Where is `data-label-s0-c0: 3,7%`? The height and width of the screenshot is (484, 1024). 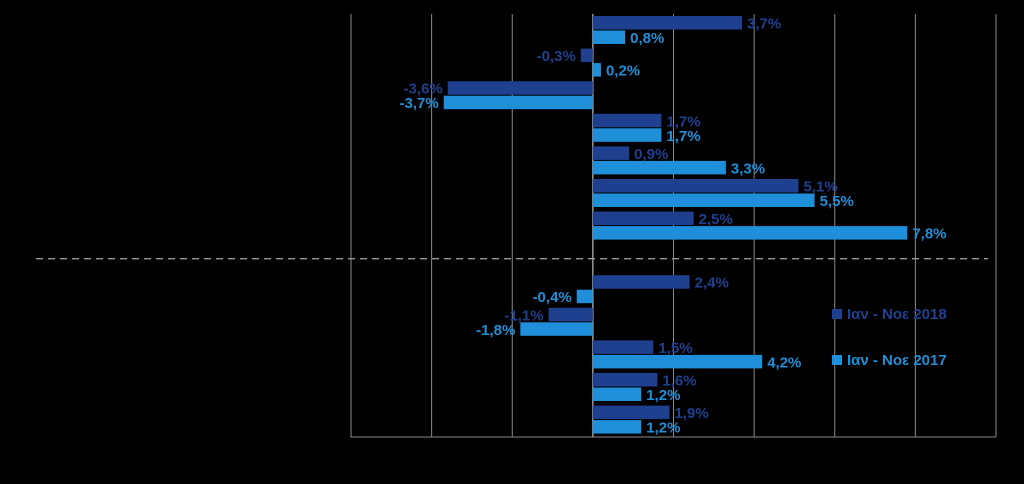 data-label-s0-c0: 3,7% is located at coordinates (764, 24).